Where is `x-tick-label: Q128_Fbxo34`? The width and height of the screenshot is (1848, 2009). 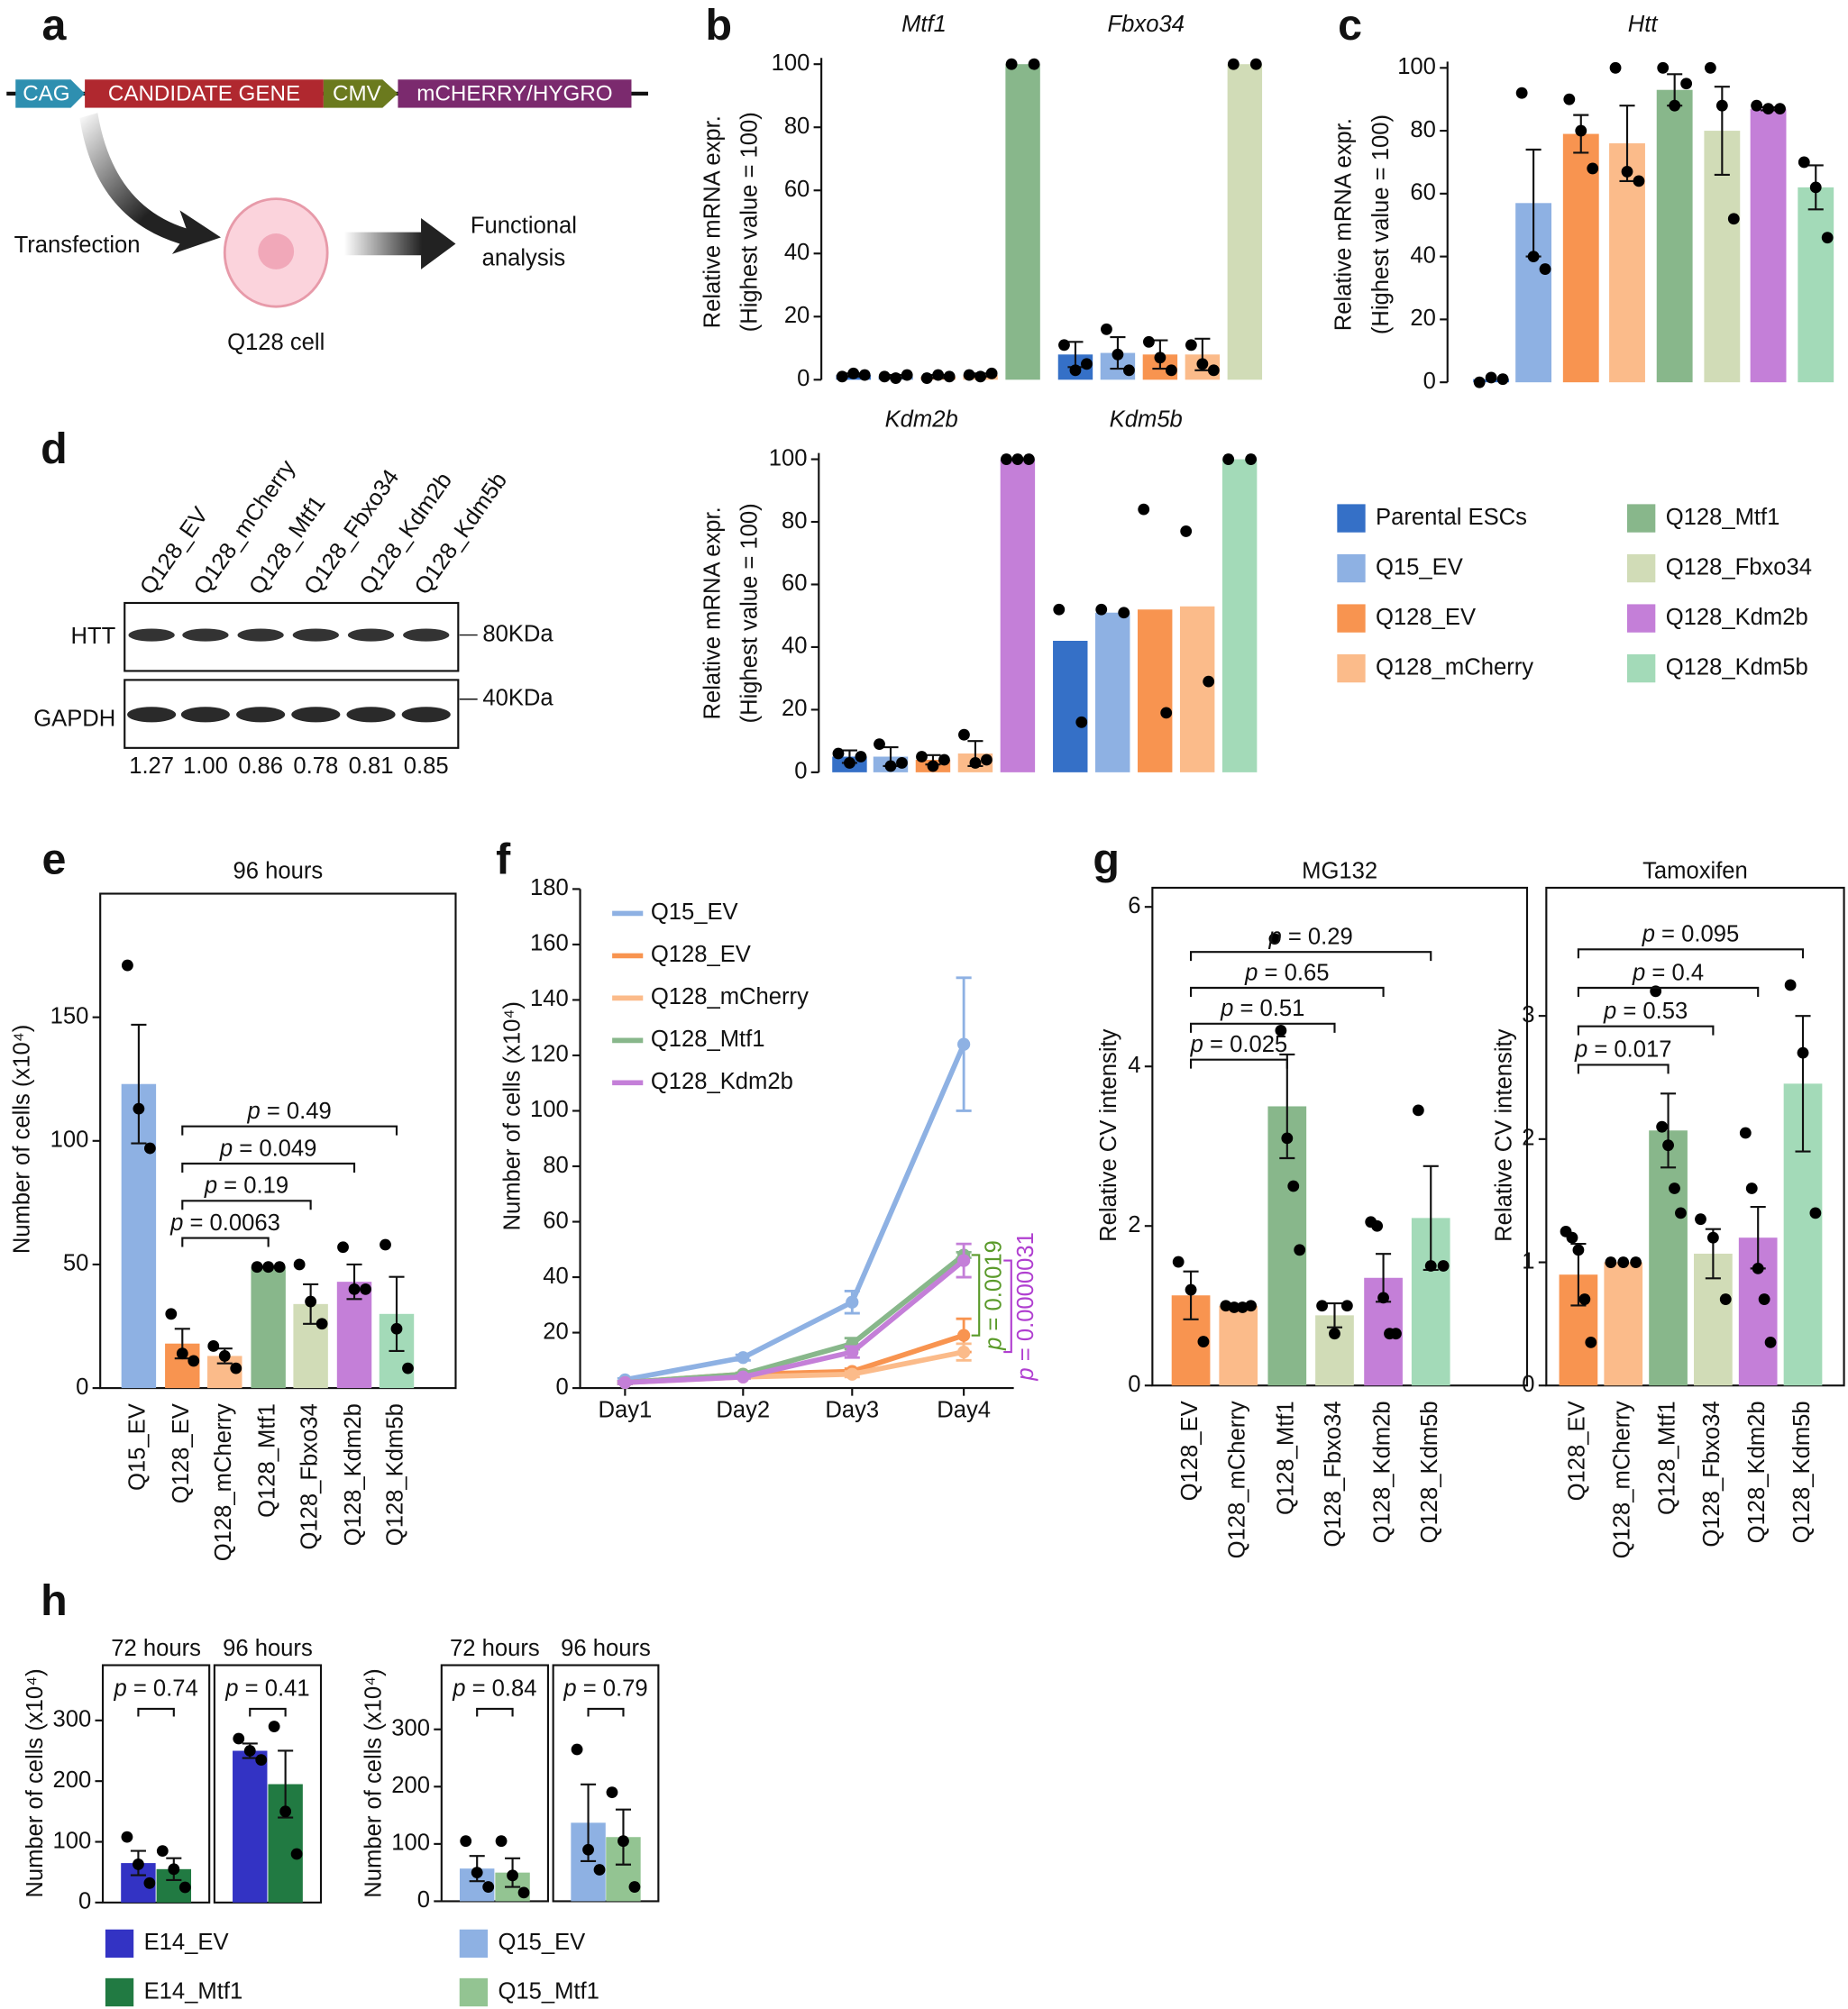
x-tick-label: Q128_Fbxo34 is located at coordinates (1711, 1474).